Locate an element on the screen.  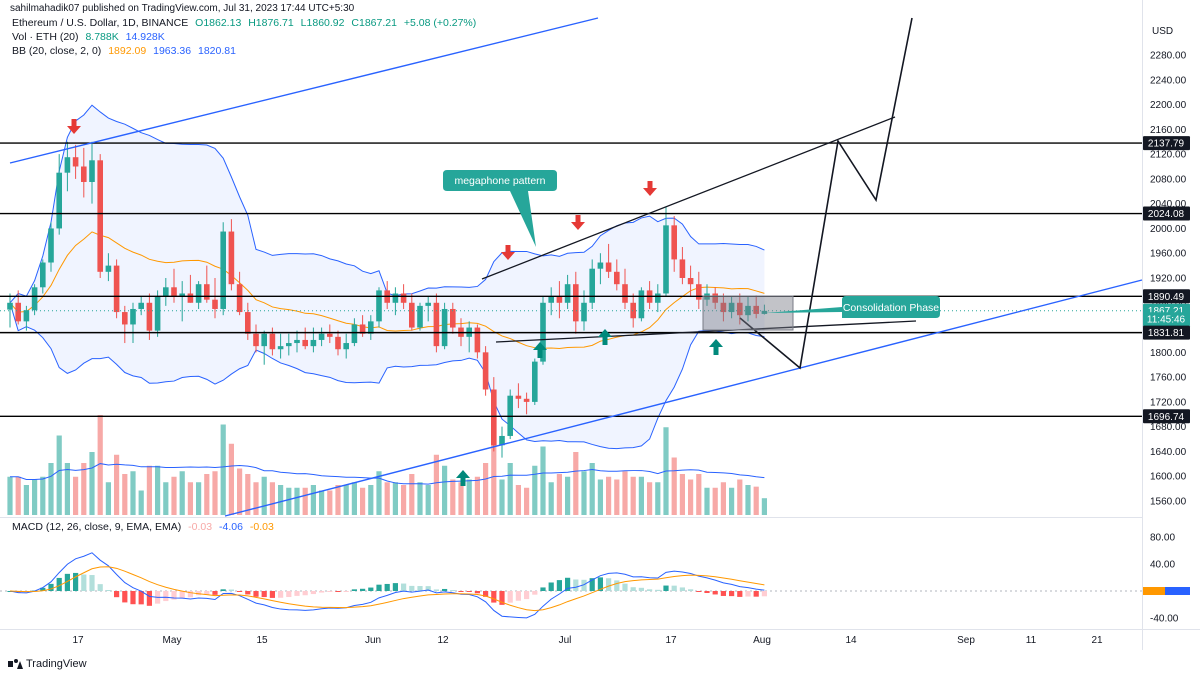
upper-channel-line is located at coordinates (304, 90).